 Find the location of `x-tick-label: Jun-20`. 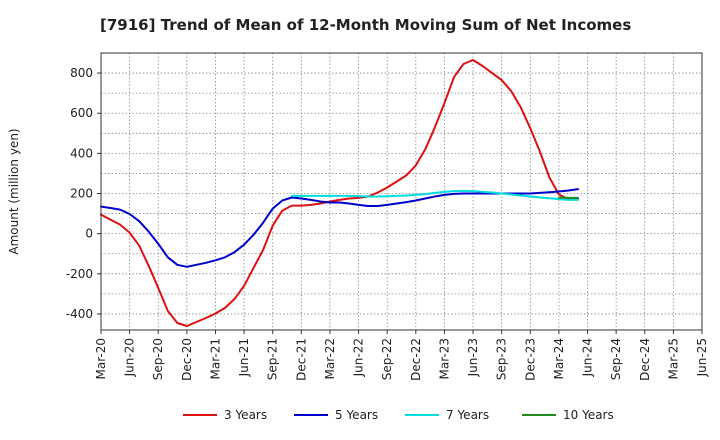

x-tick-label: Jun-20 is located at coordinates (130, 357).